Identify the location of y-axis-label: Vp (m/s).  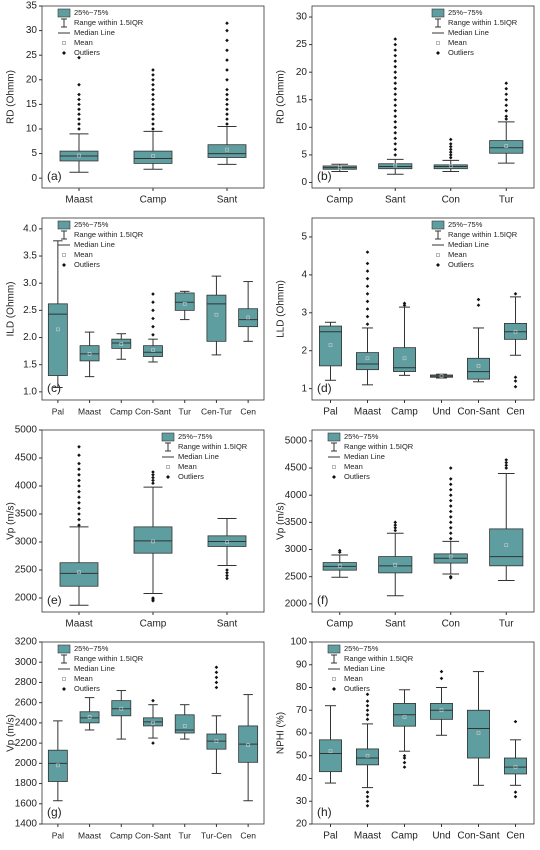
(11, 733).